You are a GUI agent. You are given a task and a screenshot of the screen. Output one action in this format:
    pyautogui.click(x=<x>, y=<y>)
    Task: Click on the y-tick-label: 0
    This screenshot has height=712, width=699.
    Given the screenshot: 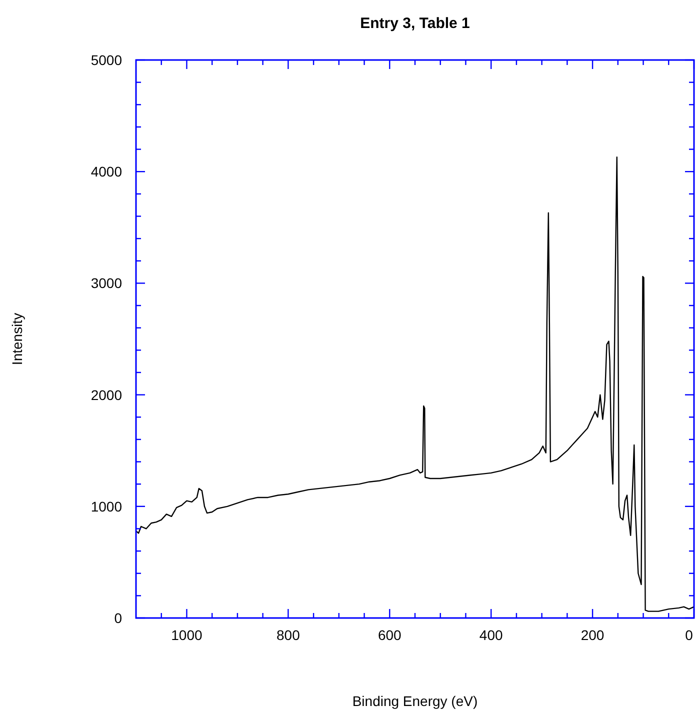 What is the action you would take?
    pyautogui.click(x=118, y=618)
    